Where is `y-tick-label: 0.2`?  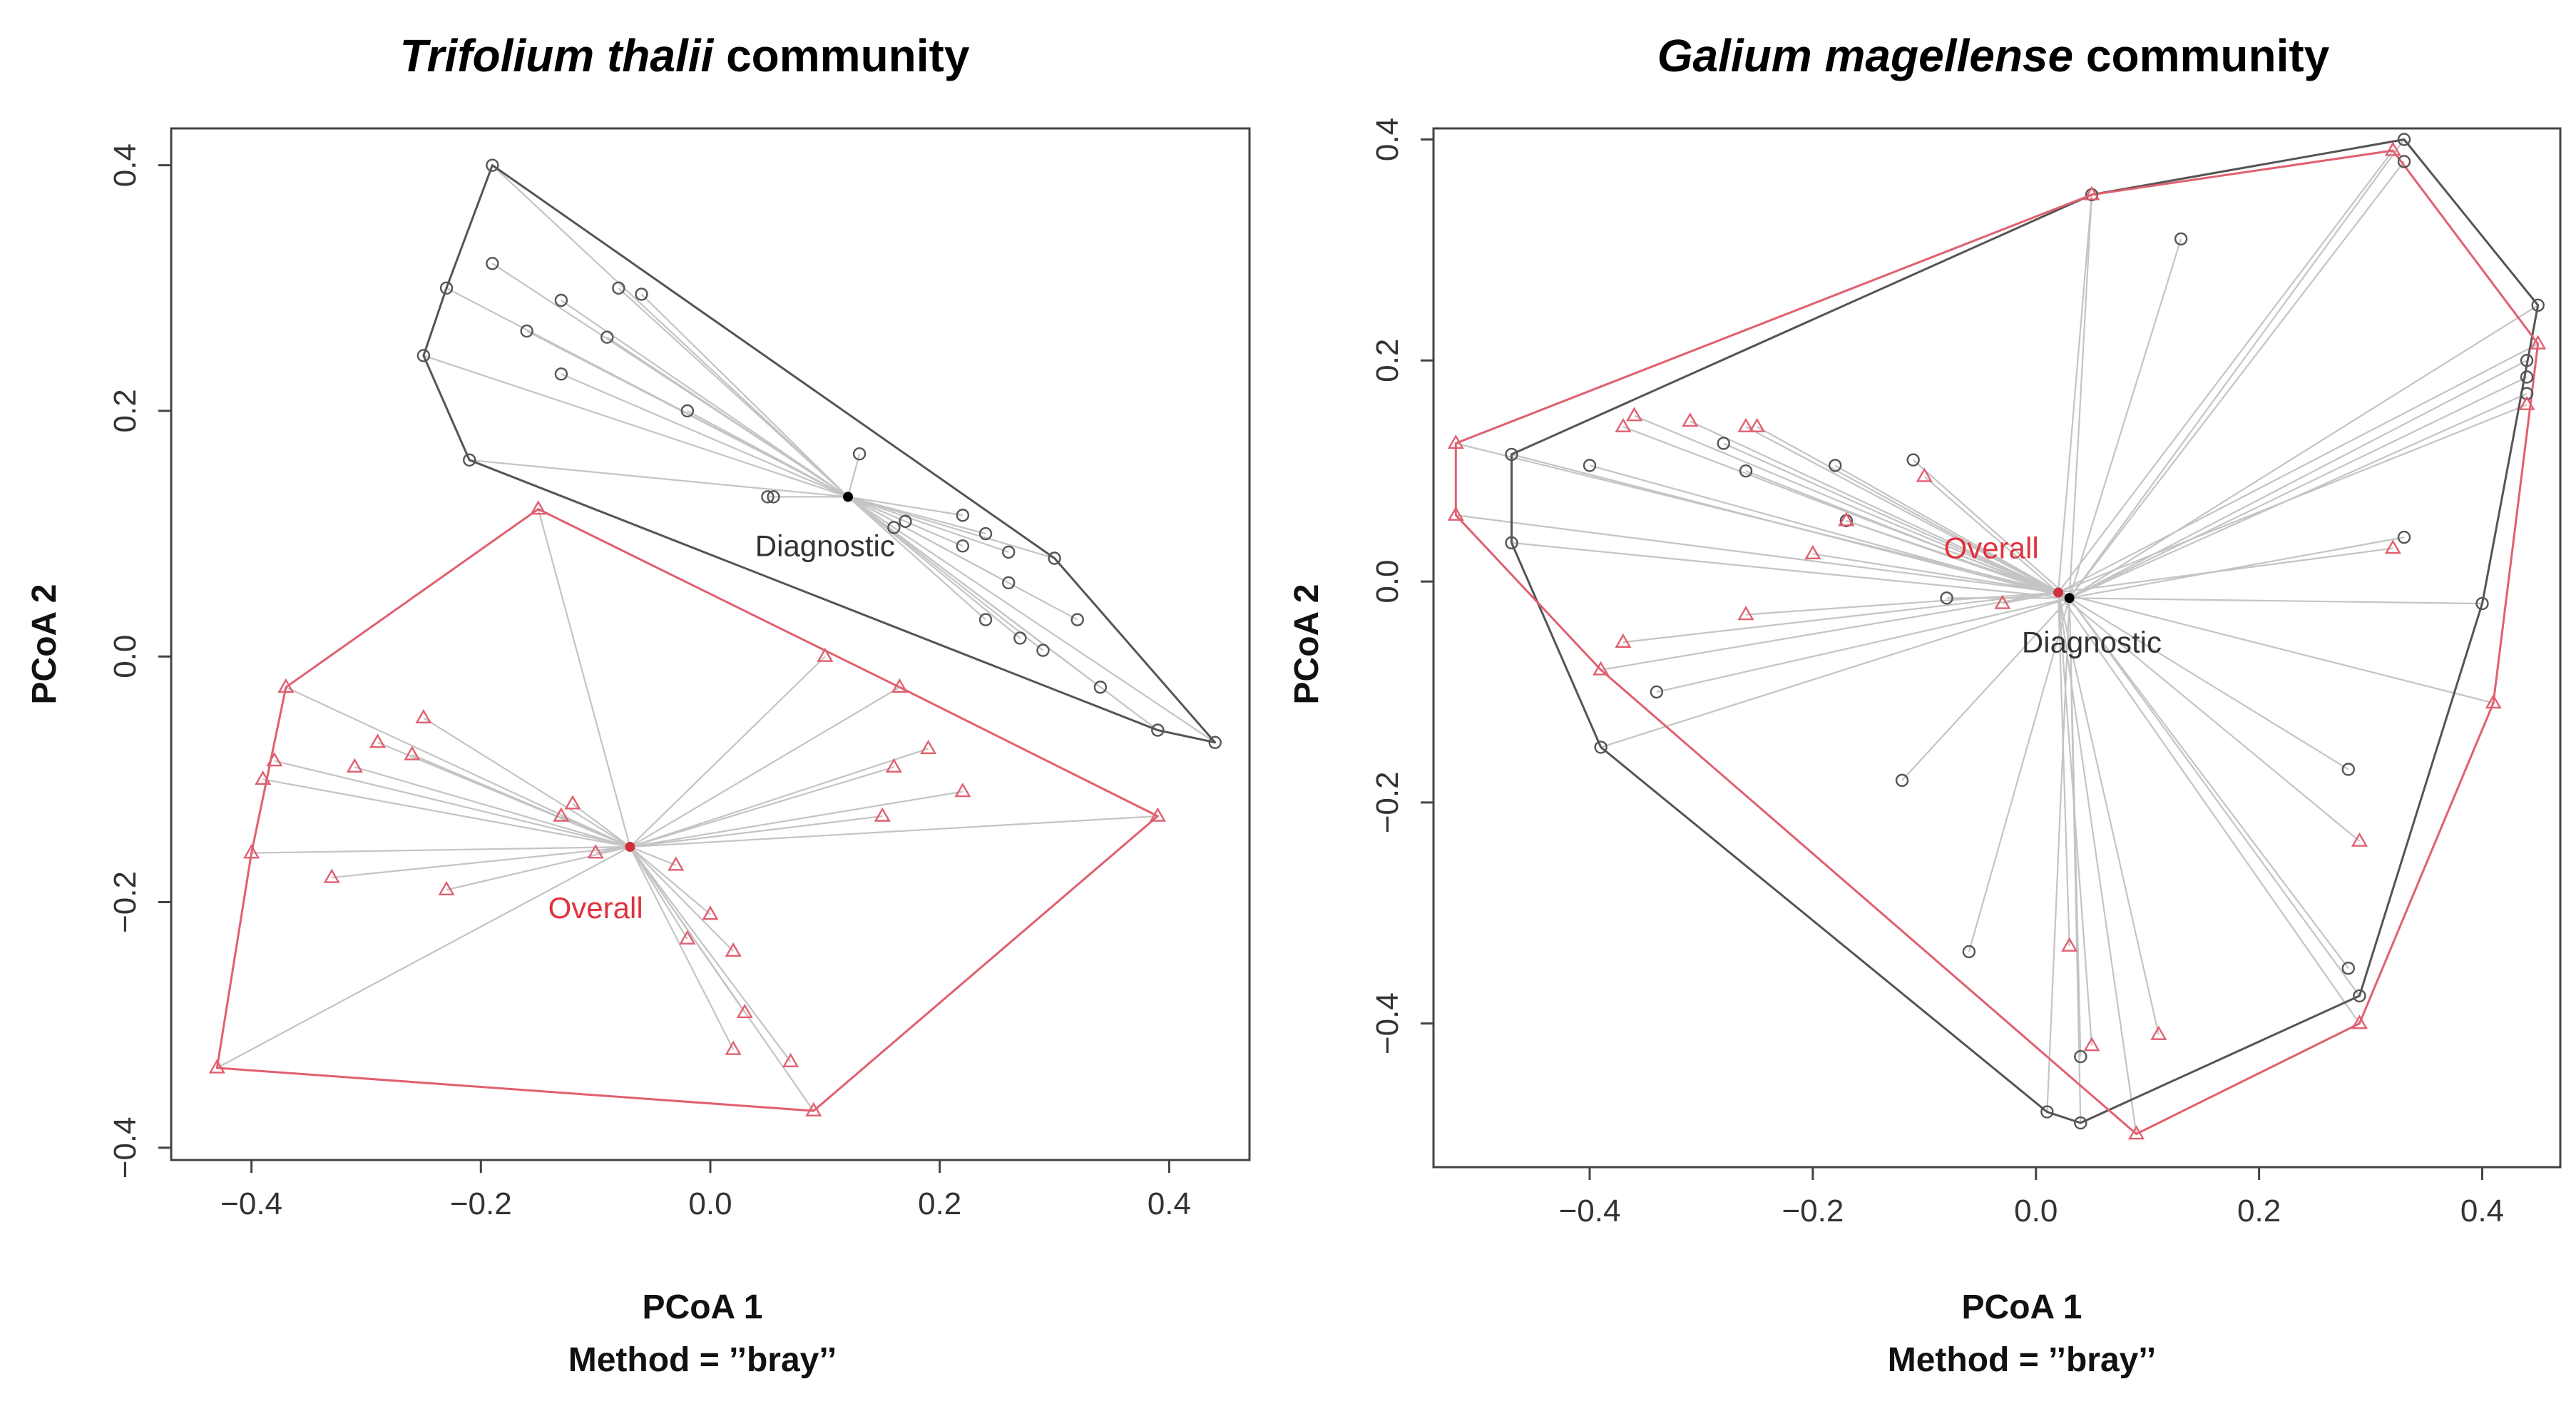
y-tick-label: 0.2 is located at coordinates (1387, 360).